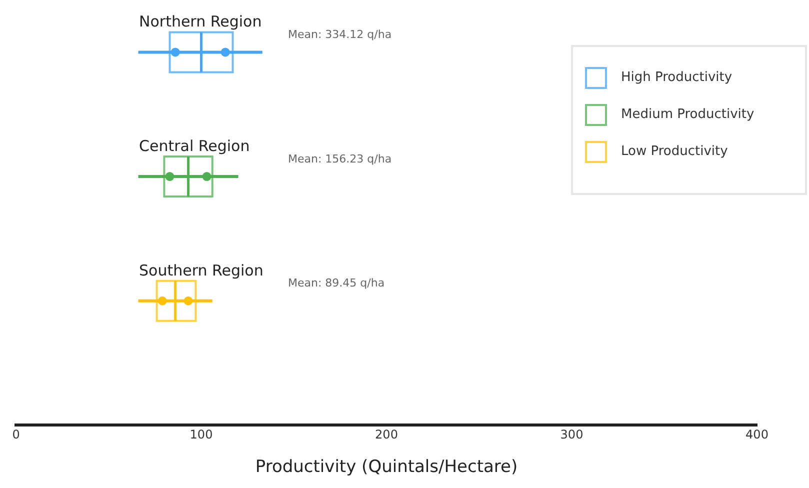 This screenshot has height=488, width=809. Describe the element at coordinates (201, 435) in the screenshot. I see `x-tick-label: 100` at that location.